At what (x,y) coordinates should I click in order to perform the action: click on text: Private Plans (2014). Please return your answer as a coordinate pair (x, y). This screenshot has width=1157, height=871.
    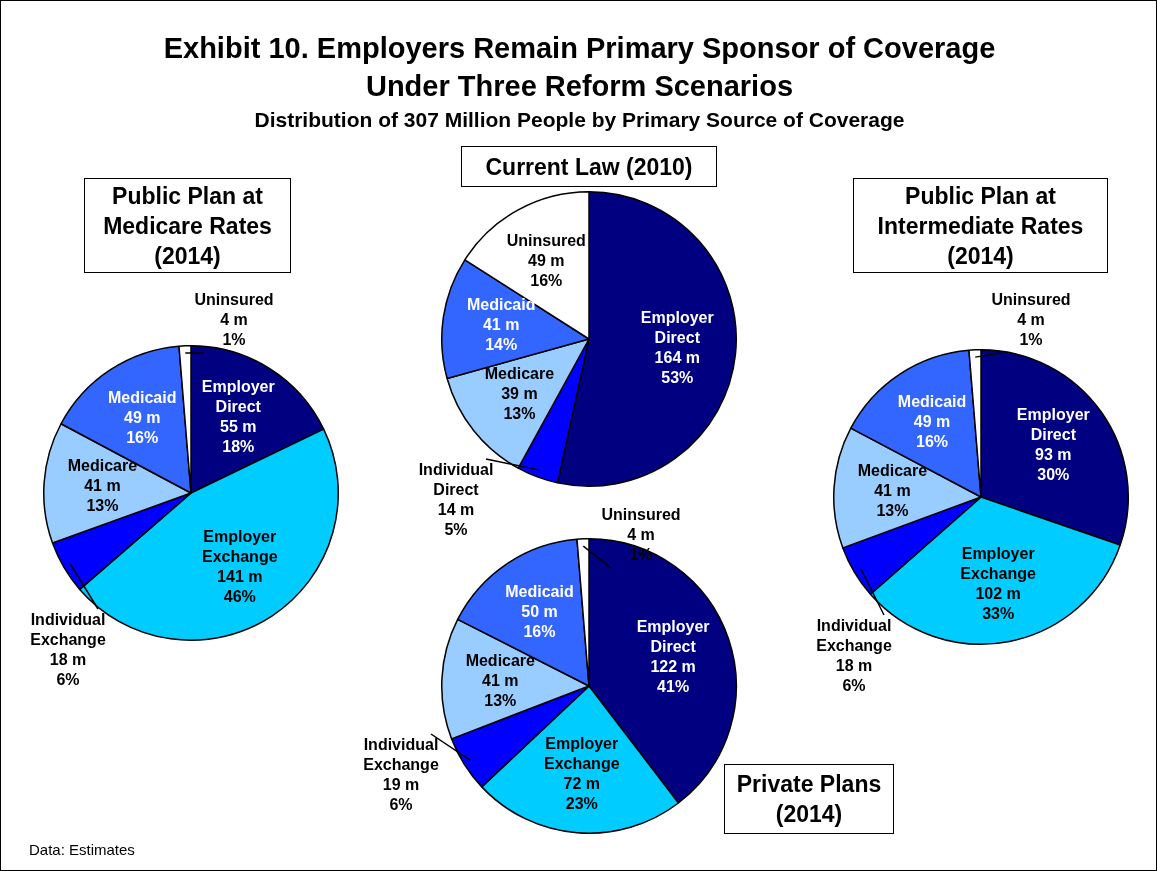
    Looking at the image, I should click on (809, 799).